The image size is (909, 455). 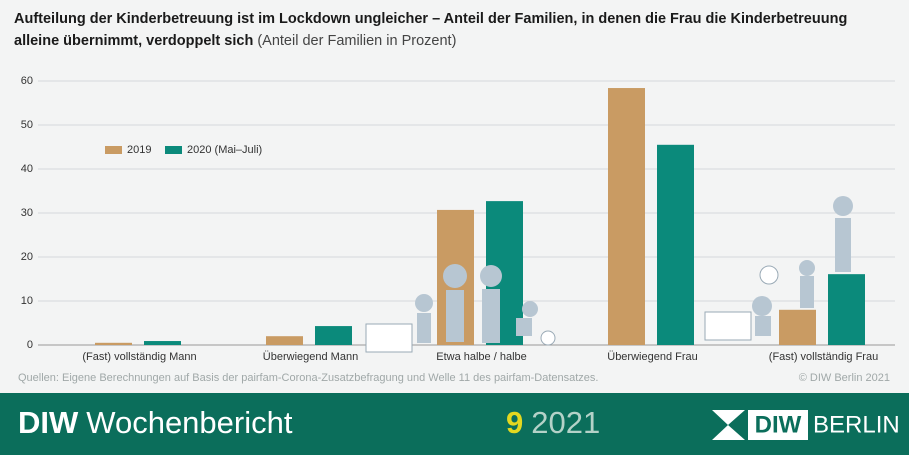 I want to click on y-tick-label: 50, so click(x=27, y=125).